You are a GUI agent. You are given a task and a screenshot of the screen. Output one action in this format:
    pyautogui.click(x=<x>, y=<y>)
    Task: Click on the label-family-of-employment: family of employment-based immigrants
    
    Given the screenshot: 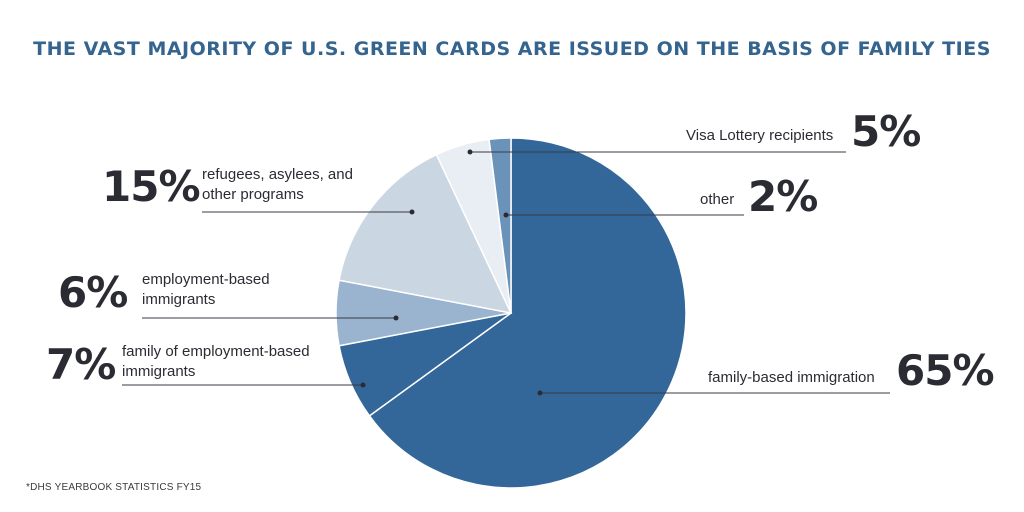 What is the action you would take?
    pyautogui.click(x=216, y=361)
    